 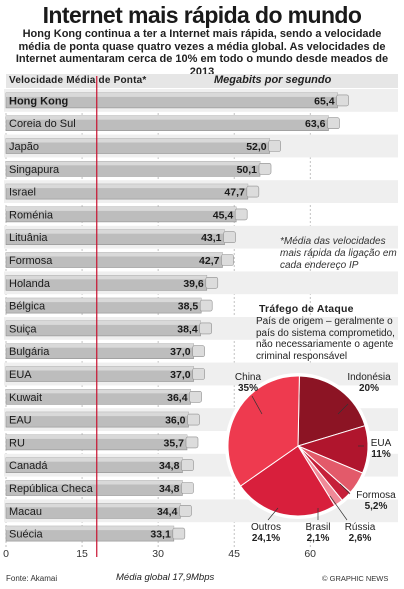 What do you see at coordinates (30, 284) in the screenshot?
I see `category-label: Holanda` at bounding box center [30, 284].